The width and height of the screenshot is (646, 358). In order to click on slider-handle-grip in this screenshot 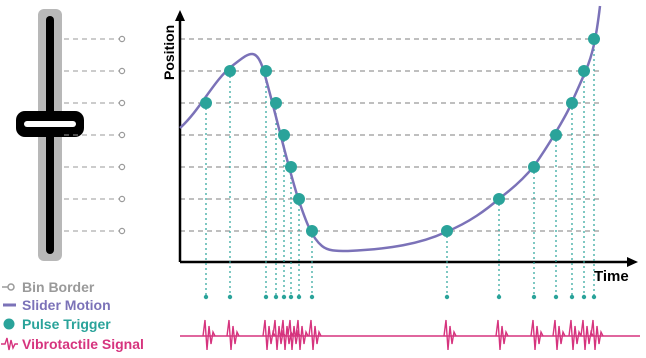, I will do `click(50, 124)`.